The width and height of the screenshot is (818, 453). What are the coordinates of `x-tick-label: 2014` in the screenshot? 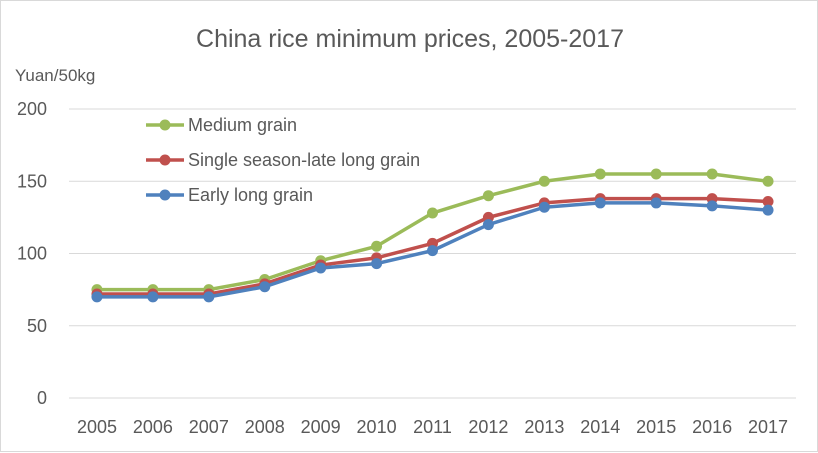 It's located at (600, 427).